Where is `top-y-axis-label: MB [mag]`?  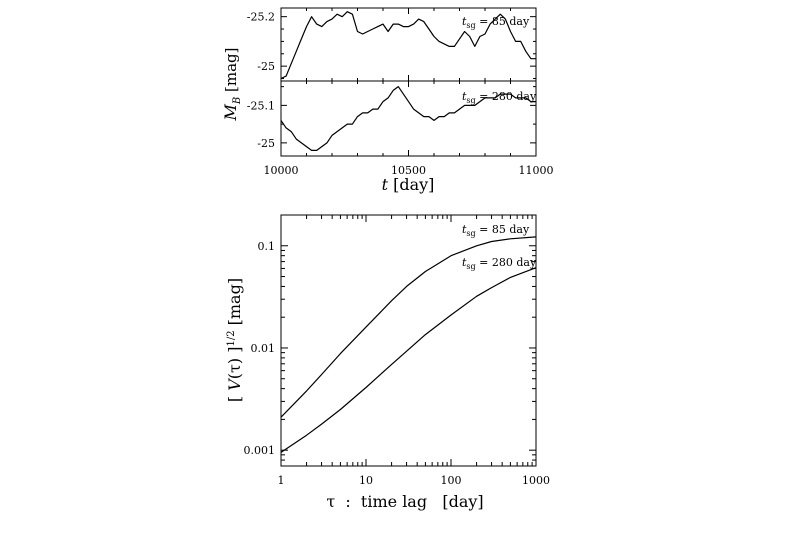
top-y-axis-label: MB [mag] is located at coordinates (232, 85).